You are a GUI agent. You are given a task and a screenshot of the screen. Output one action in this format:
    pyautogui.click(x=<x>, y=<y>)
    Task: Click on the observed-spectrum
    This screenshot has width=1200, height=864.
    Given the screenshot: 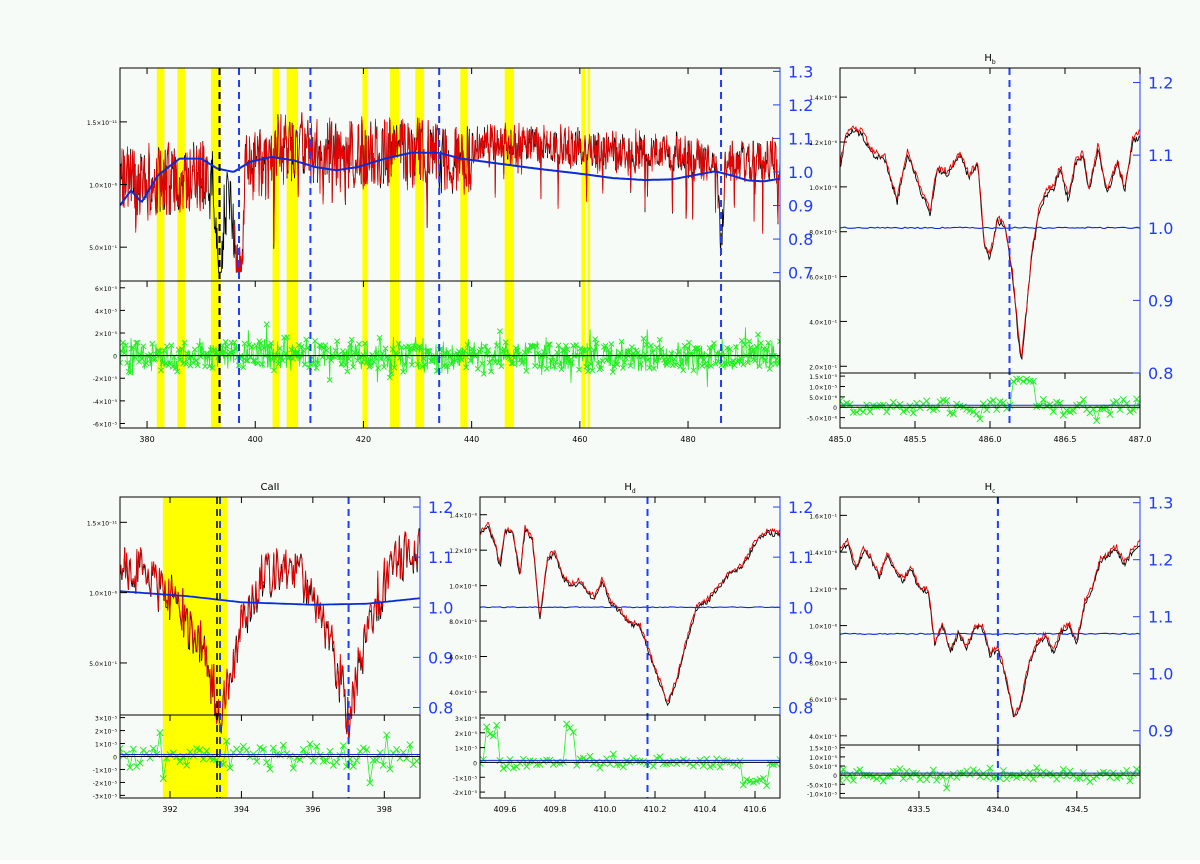 What is the action you would take?
    pyautogui.click(x=990, y=630)
    